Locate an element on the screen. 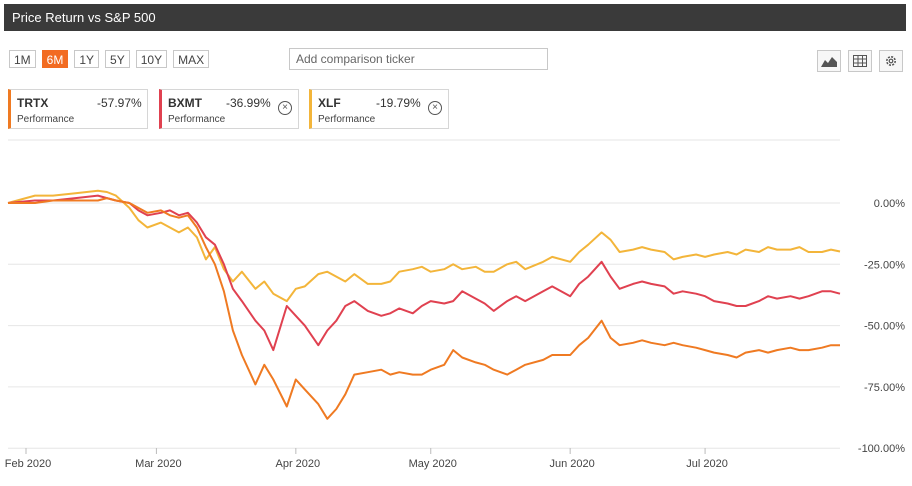 Image resolution: width=912 pixels, height=486 pixels. legend-performance-value: -19.79% is located at coordinates (398, 103).